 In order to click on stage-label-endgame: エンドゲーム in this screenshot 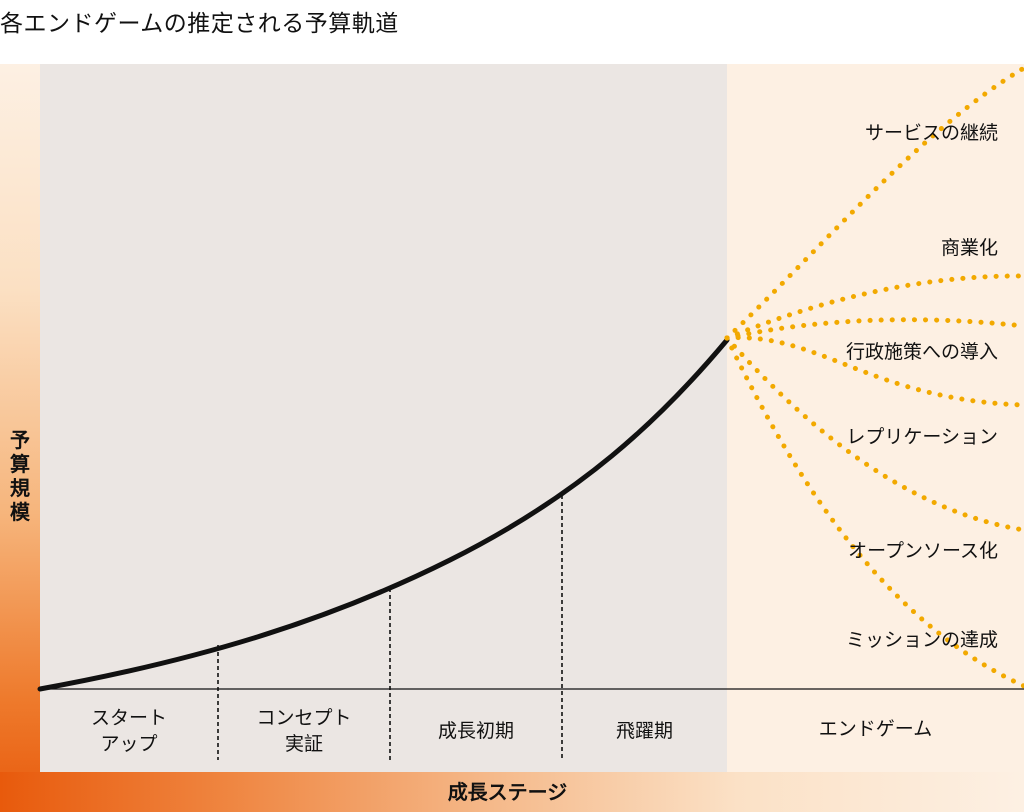, I will do `click(875, 729)`.